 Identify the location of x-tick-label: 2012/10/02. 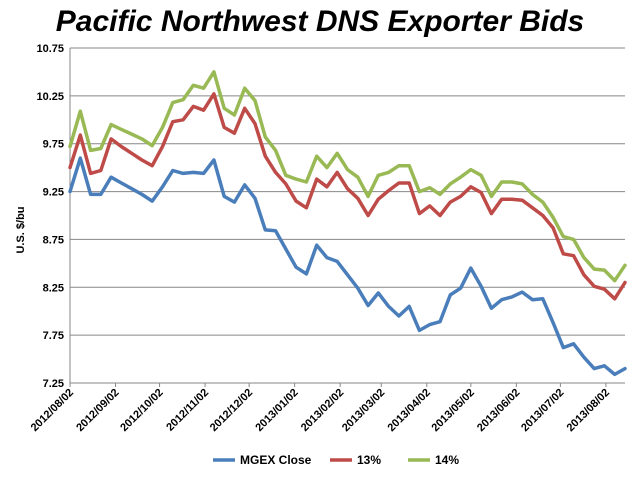
(141, 410).